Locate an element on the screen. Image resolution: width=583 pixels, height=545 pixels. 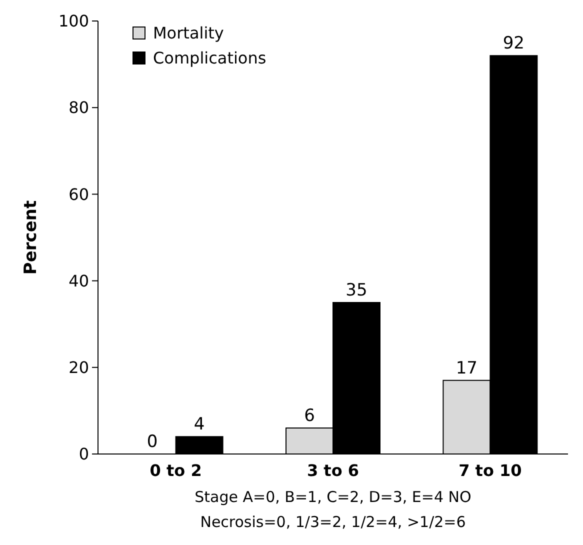
y-tick-label: 0 is located at coordinates (83, 454).